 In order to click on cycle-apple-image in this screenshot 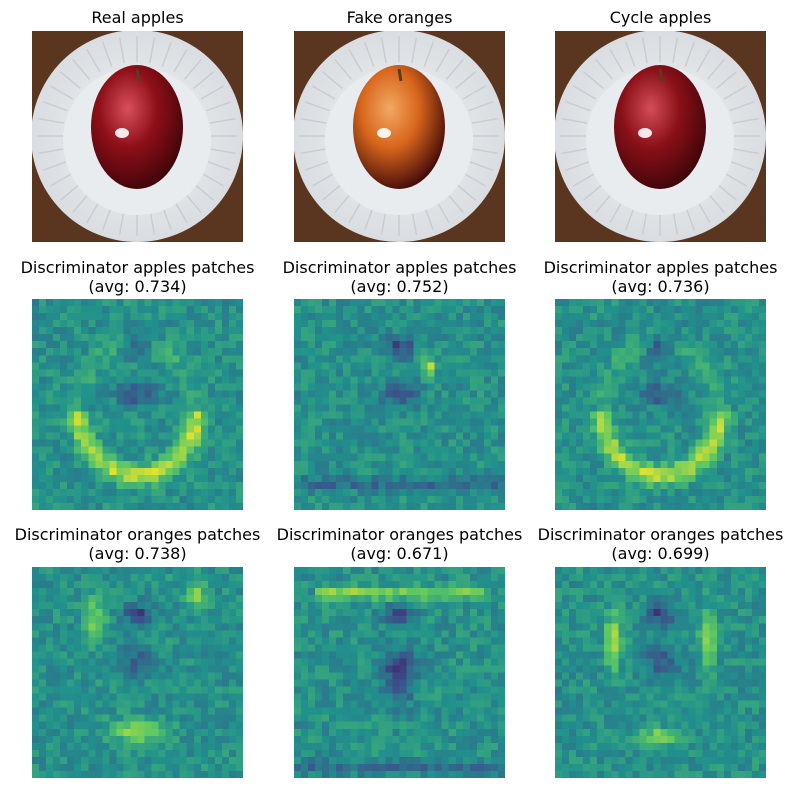, I will do `click(660, 136)`.